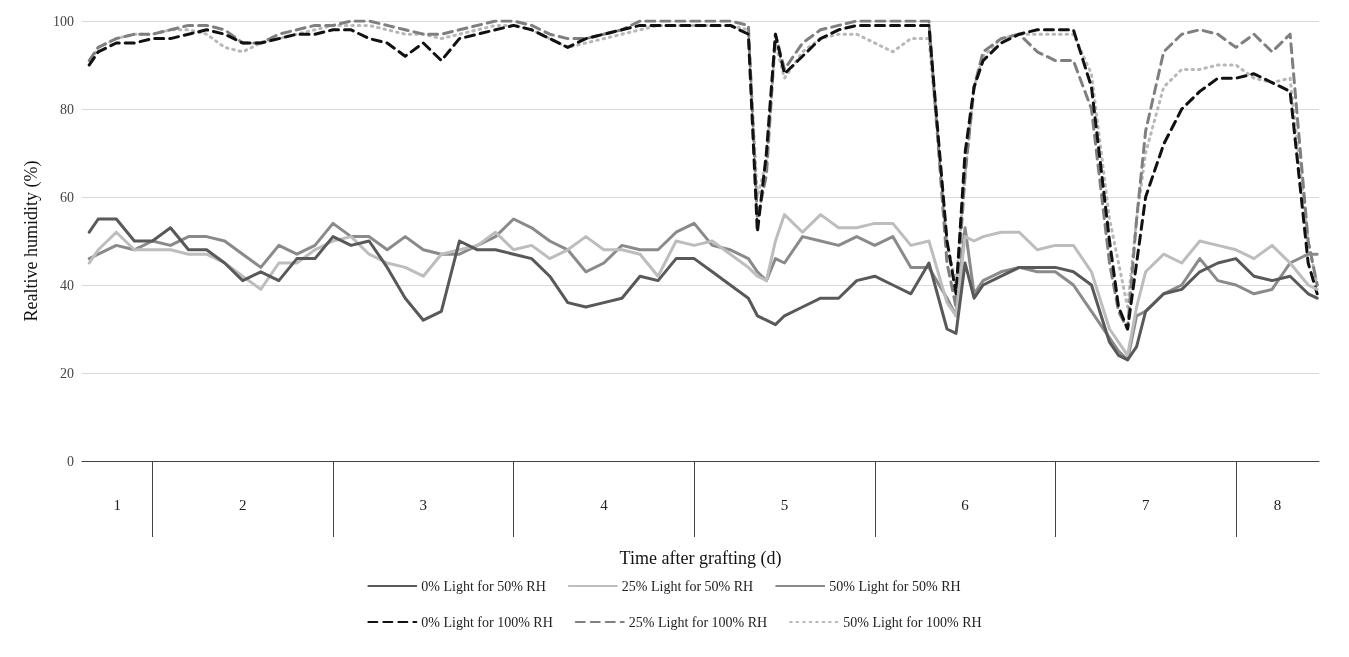 The height and width of the screenshot is (657, 1349). Describe the element at coordinates (67, 109) in the screenshot. I see `y-tick-label: 80` at that location.